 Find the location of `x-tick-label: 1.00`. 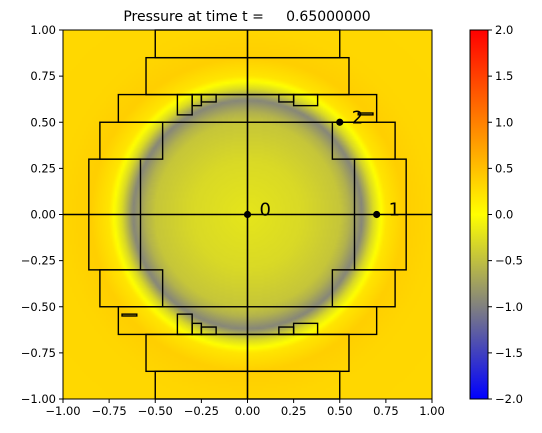

x-tick-label: 1.00 is located at coordinates (432, 411).